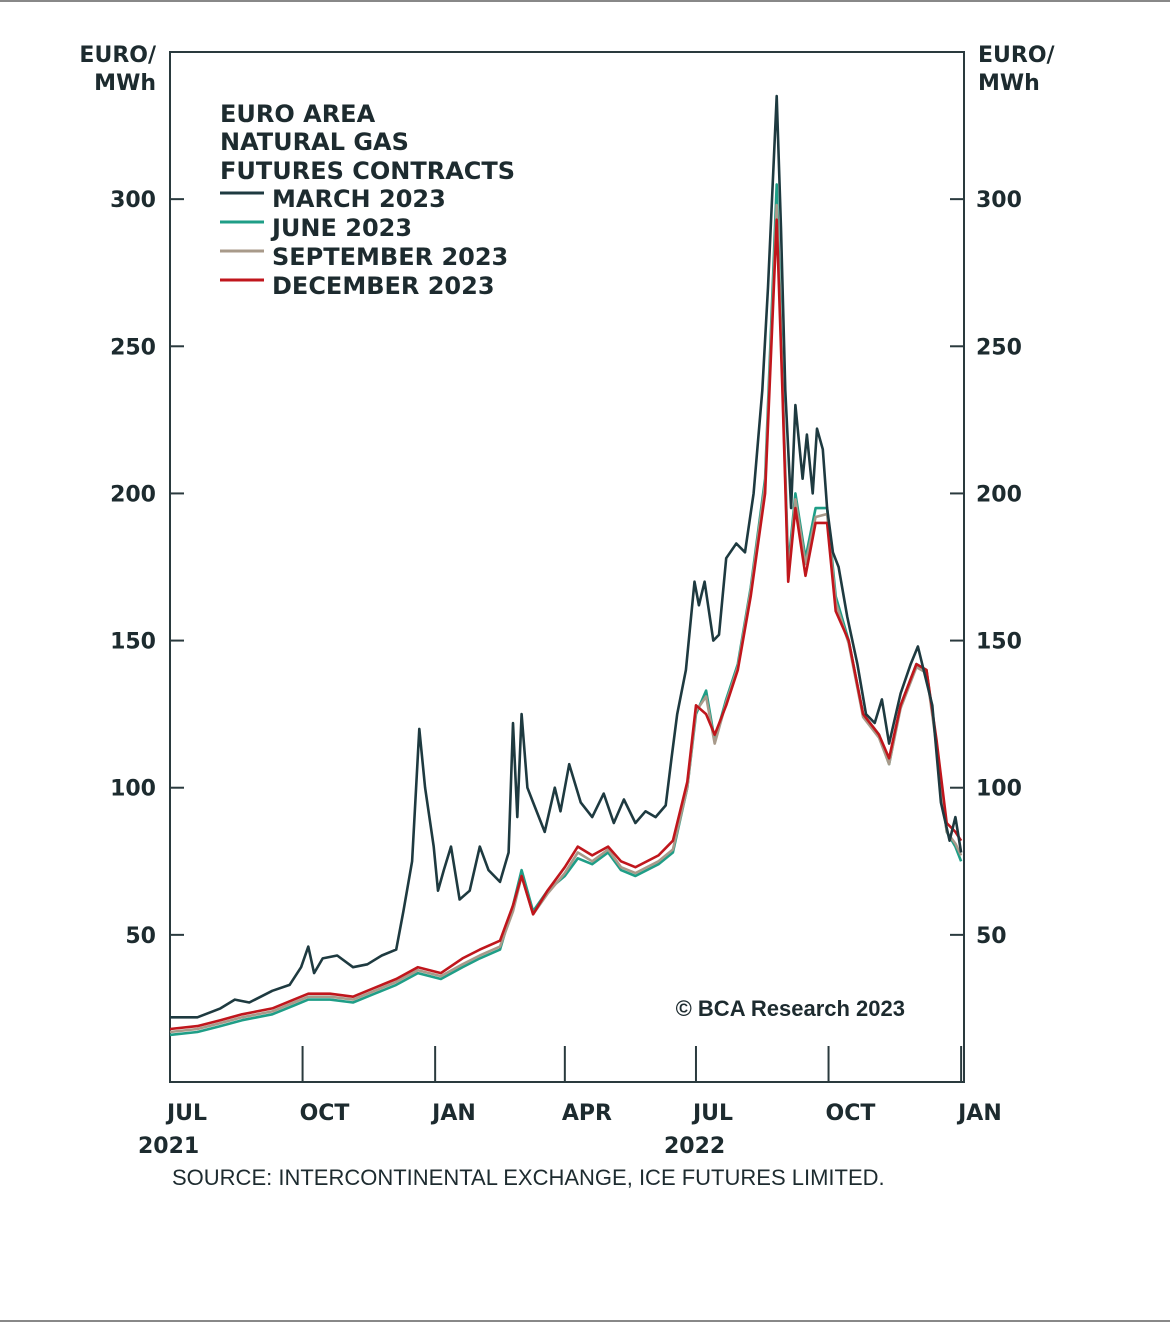 This screenshot has height=1324, width=1170. Describe the element at coordinates (298, 114) in the screenshot. I see `chart-title-line1: EURO AREA` at that location.